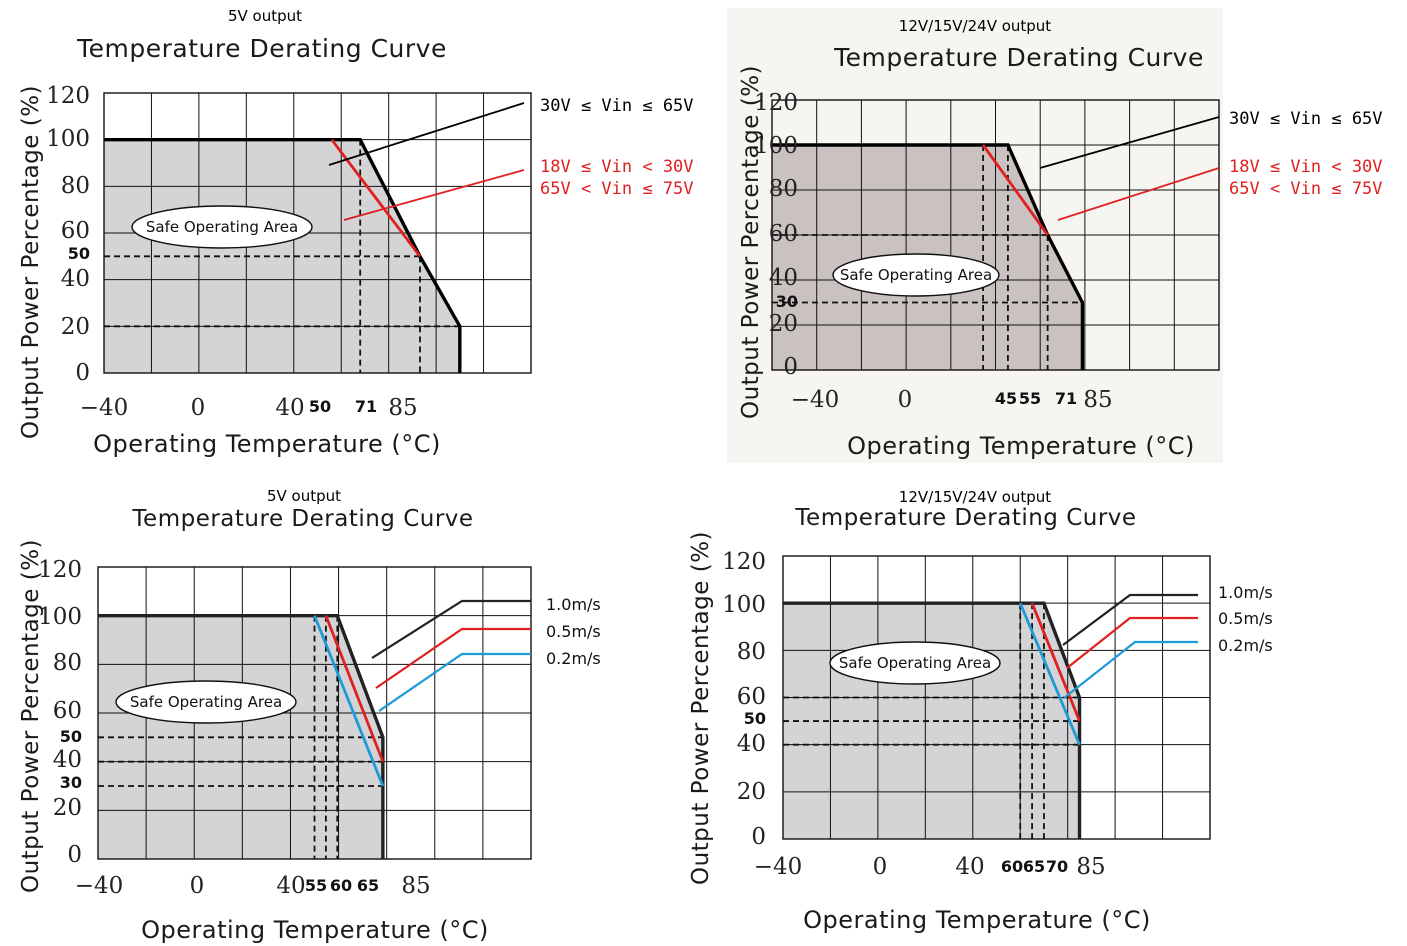  Describe the element at coordinates (1030, 398) in the screenshot. I see `x-tick-label: 55` at that location.